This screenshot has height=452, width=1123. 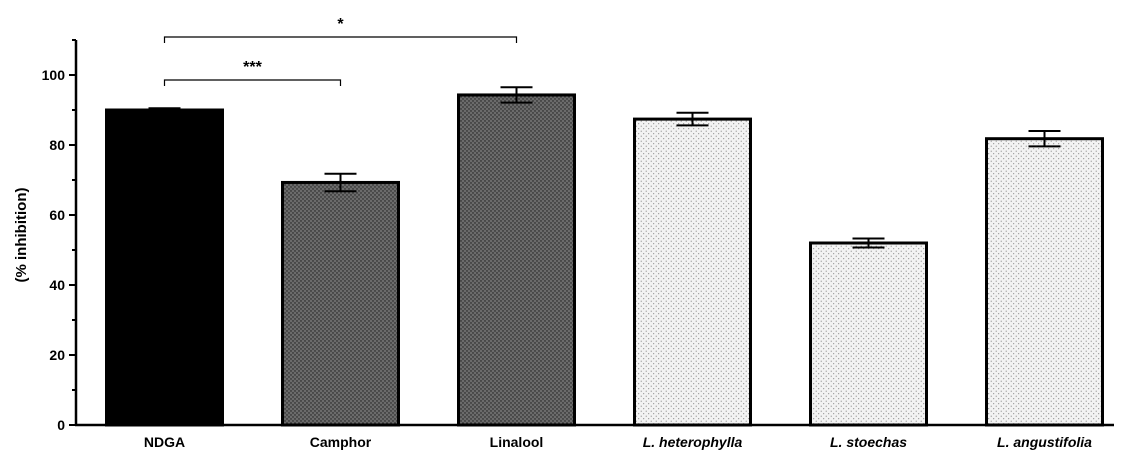 What do you see at coordinates (517, 442) in the screenshot?
I see `x-tick-label: Linalool` at bounding box center [517, 442].